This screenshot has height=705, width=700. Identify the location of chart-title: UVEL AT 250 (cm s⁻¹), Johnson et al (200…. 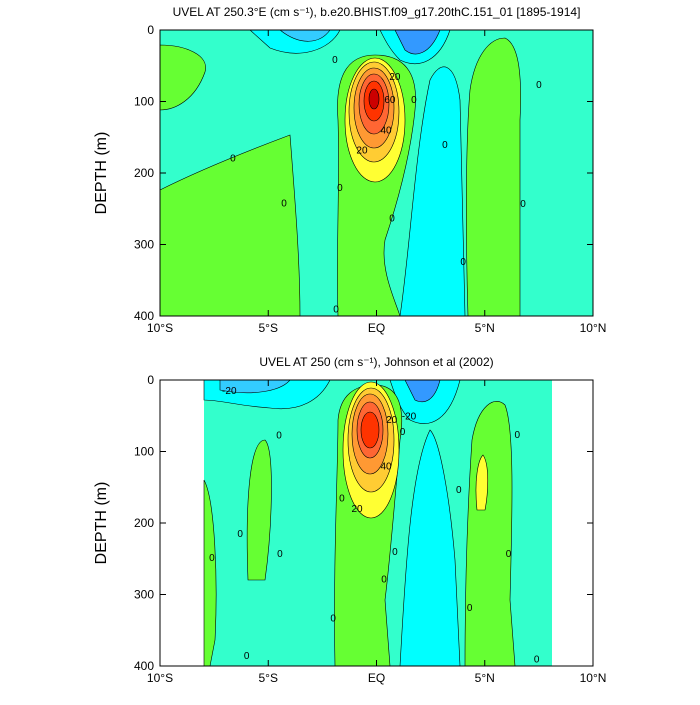
(376, 362).